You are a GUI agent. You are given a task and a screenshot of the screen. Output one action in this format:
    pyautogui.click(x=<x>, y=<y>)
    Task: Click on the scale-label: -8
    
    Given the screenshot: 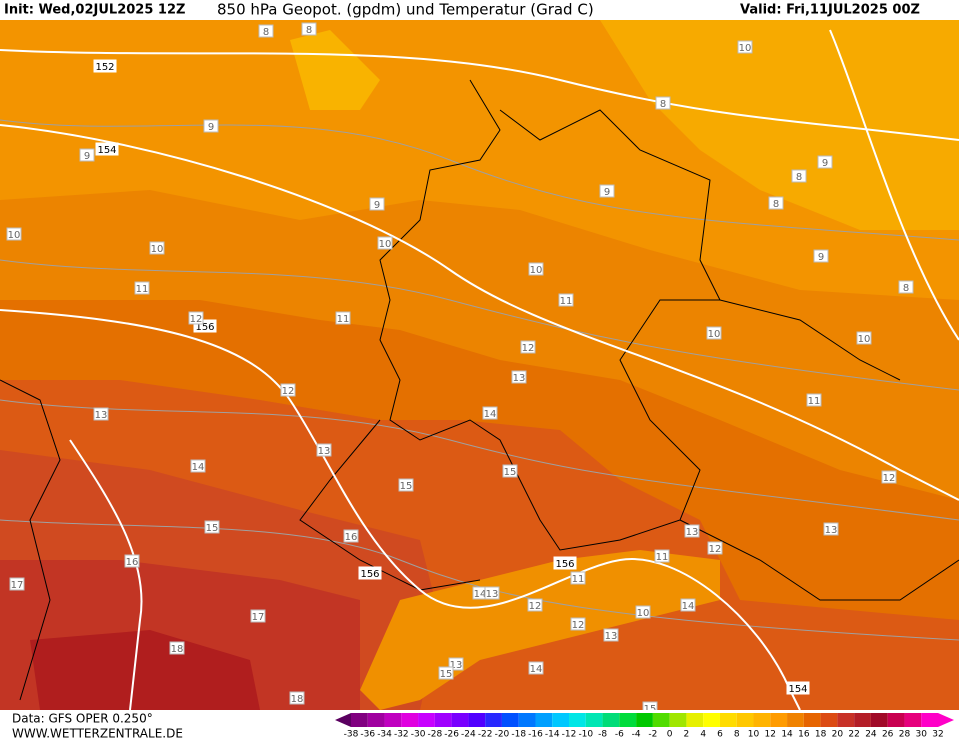 What is the action you would take?
    pyautogui.click(x=602, y=735)
    